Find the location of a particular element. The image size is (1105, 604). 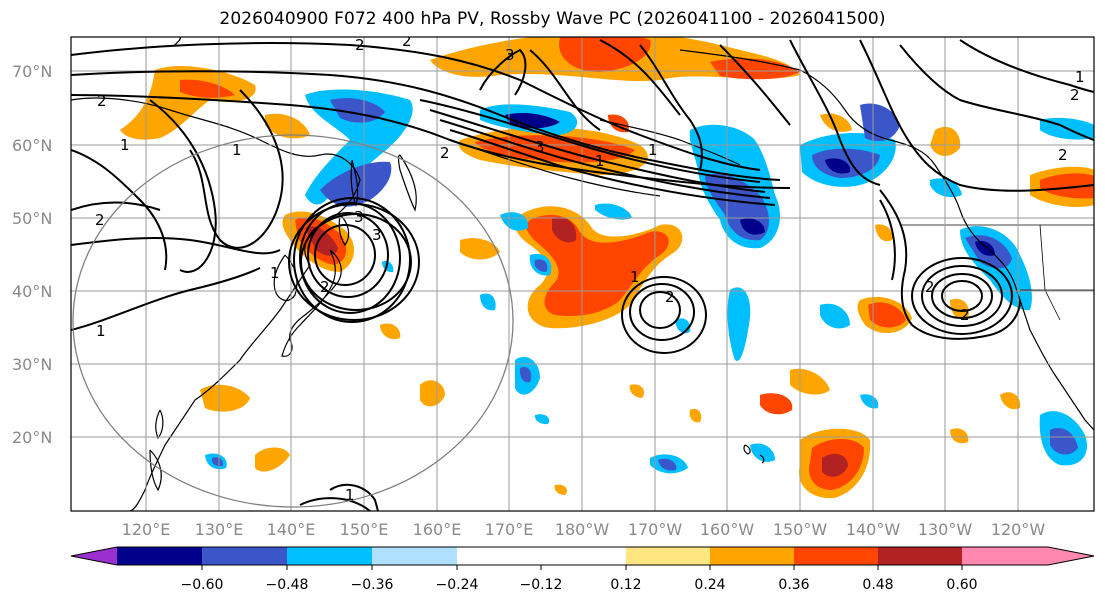

lon-label: 140°E is located at coordinates (291, 529).